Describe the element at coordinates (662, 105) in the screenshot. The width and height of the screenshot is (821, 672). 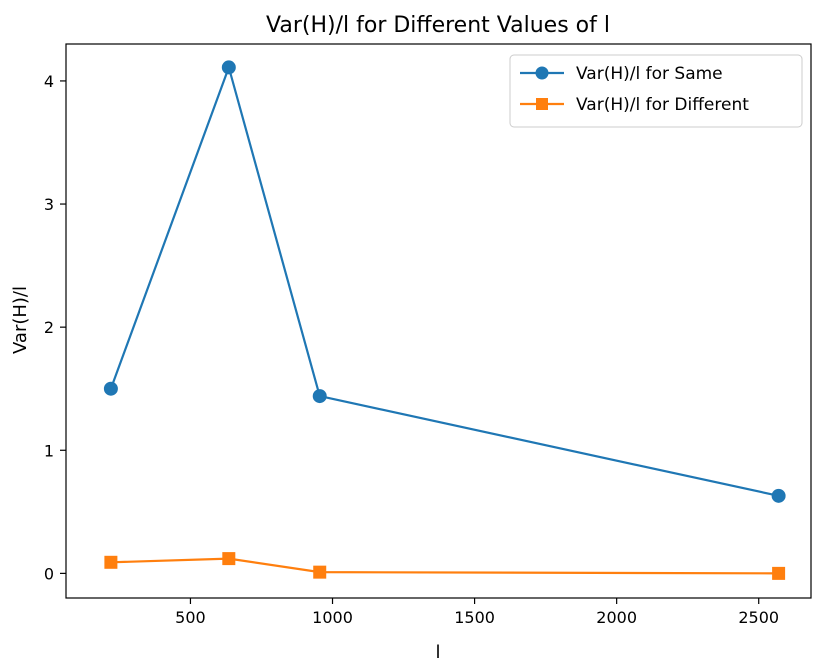
I see `legend-label: Var(H)/l for Different` at that location.